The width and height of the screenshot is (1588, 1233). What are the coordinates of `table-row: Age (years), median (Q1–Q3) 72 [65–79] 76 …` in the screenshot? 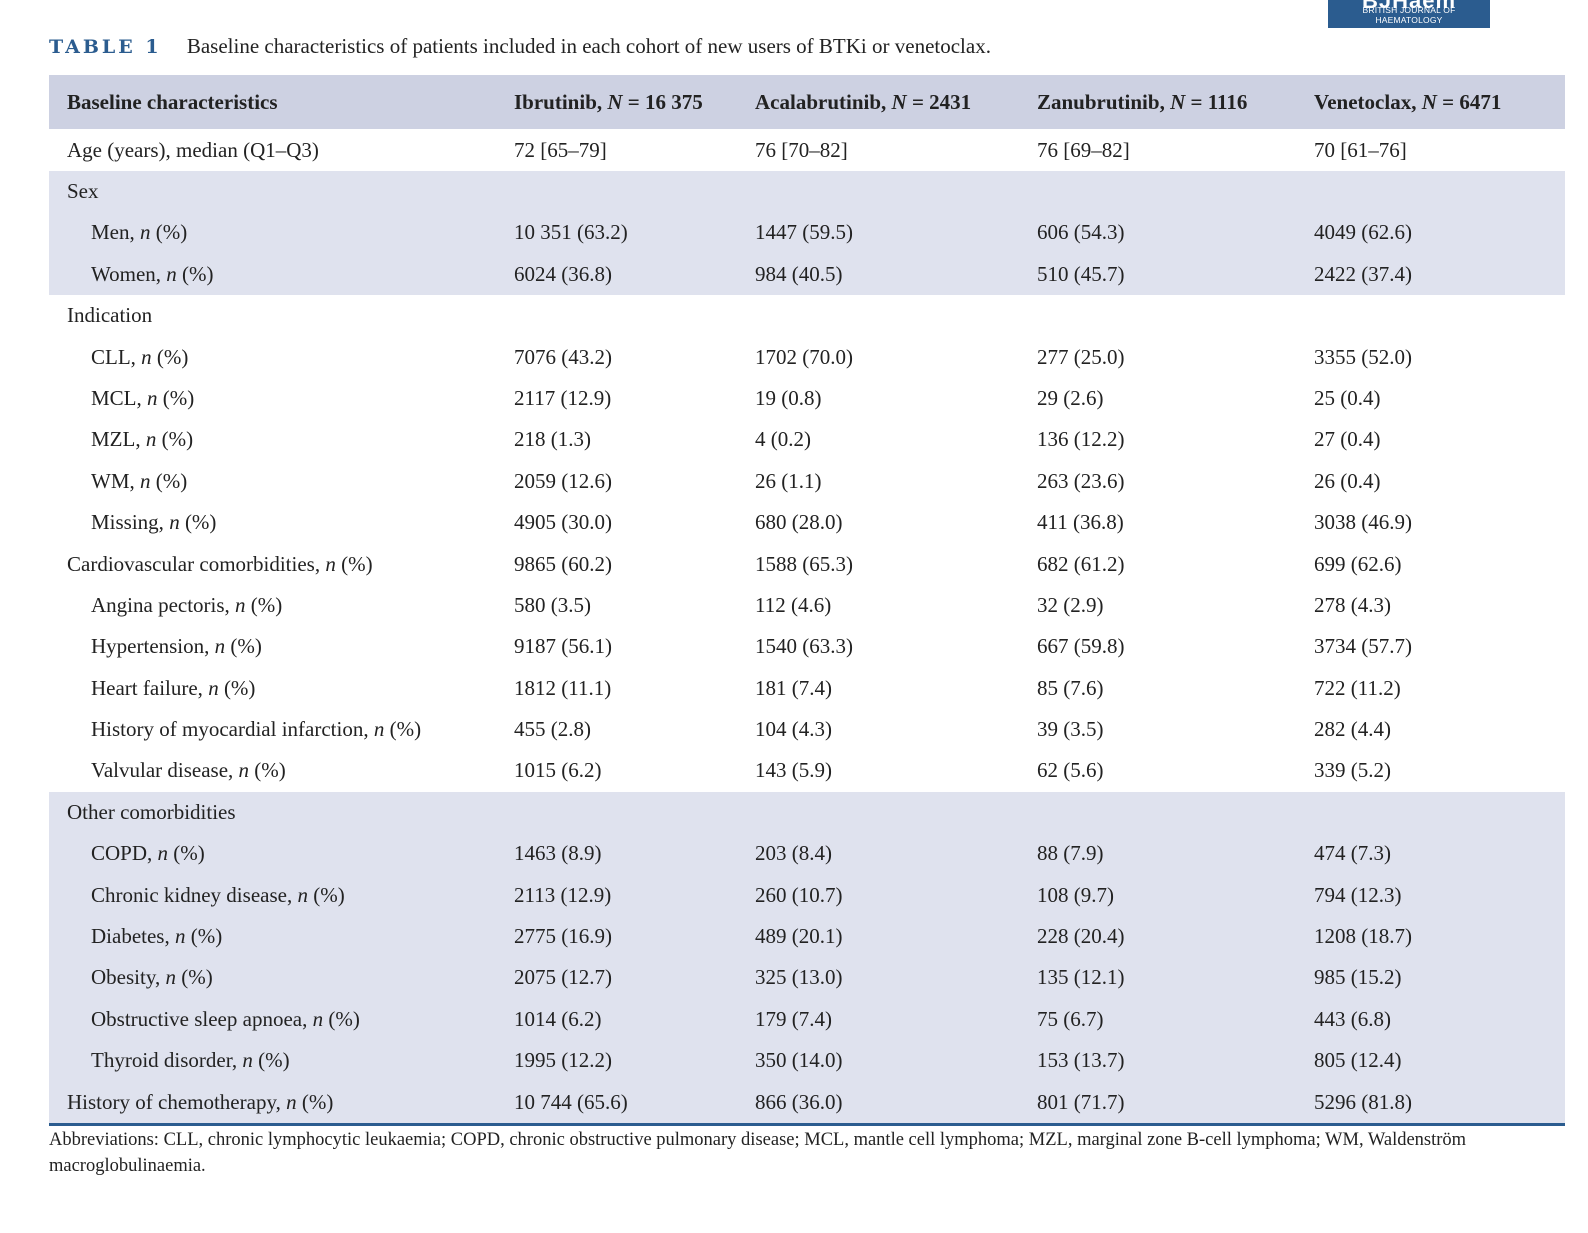 It's located at (807, 150).